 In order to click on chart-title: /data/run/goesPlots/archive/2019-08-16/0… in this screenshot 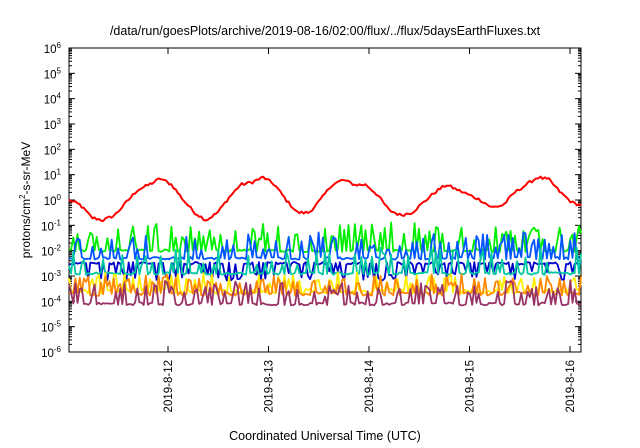, I will do `click(325, 31)`.